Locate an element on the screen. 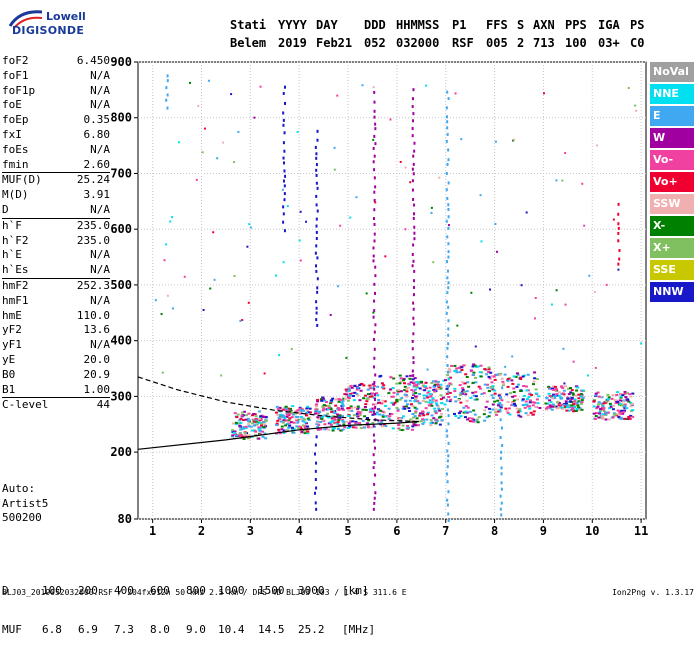  param-row-fof1: foF1 N/A is located at coordinates (56, 76).